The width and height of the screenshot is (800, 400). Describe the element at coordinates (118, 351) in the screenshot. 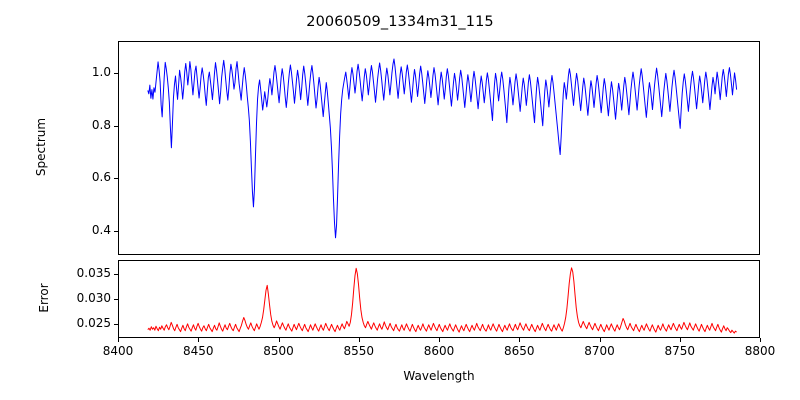

I see `axis-tick-label: 8400` at that location.